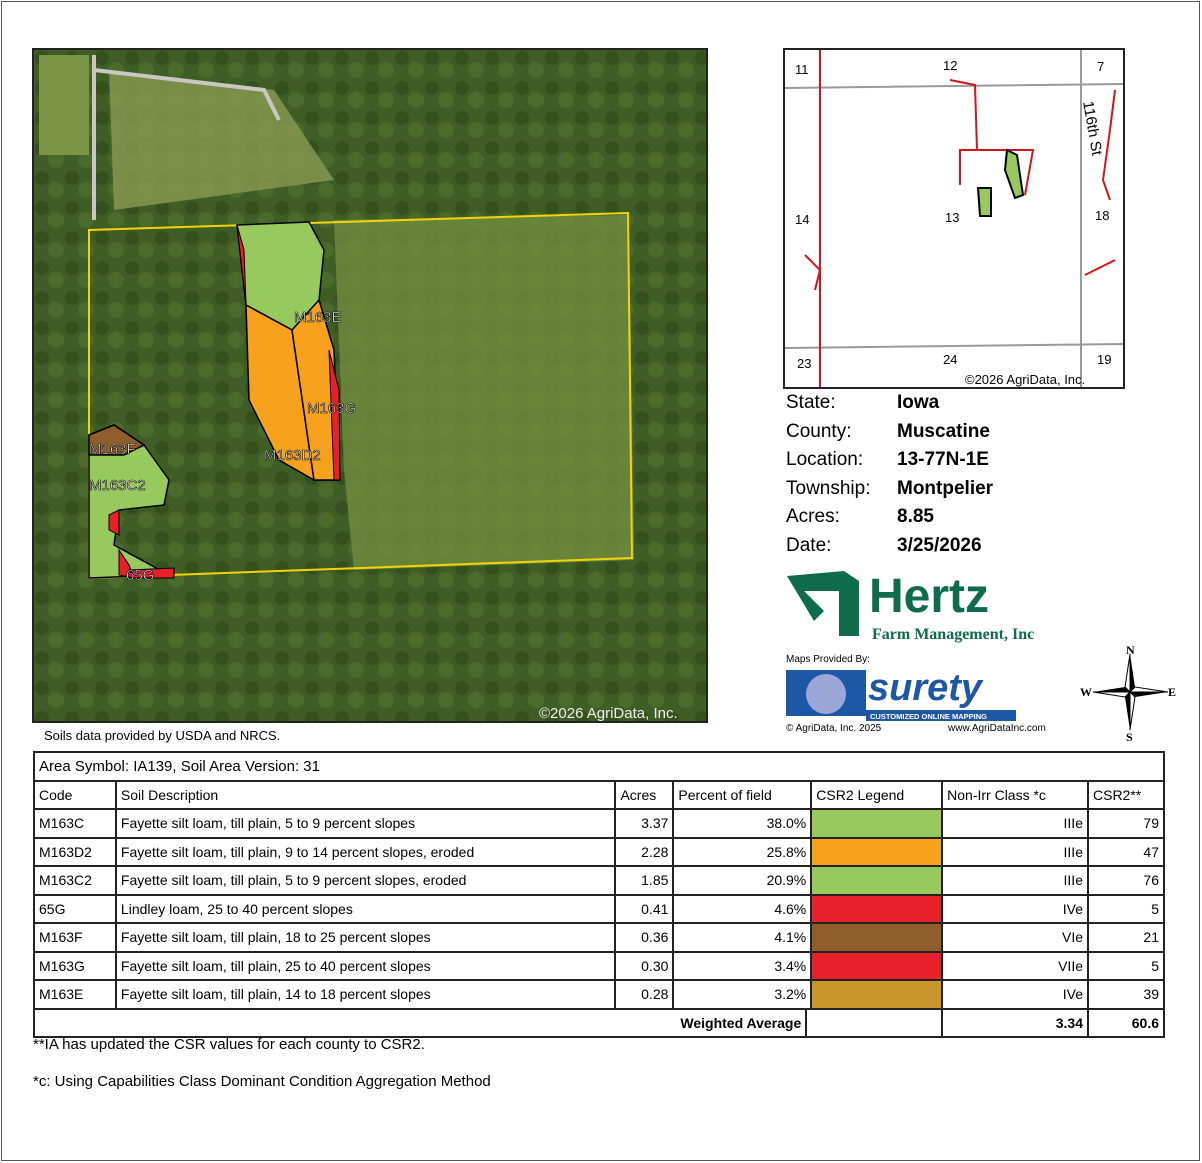 The image size is (1202, 1163). I want to click on label-65g: 65G, so click(140, 575).